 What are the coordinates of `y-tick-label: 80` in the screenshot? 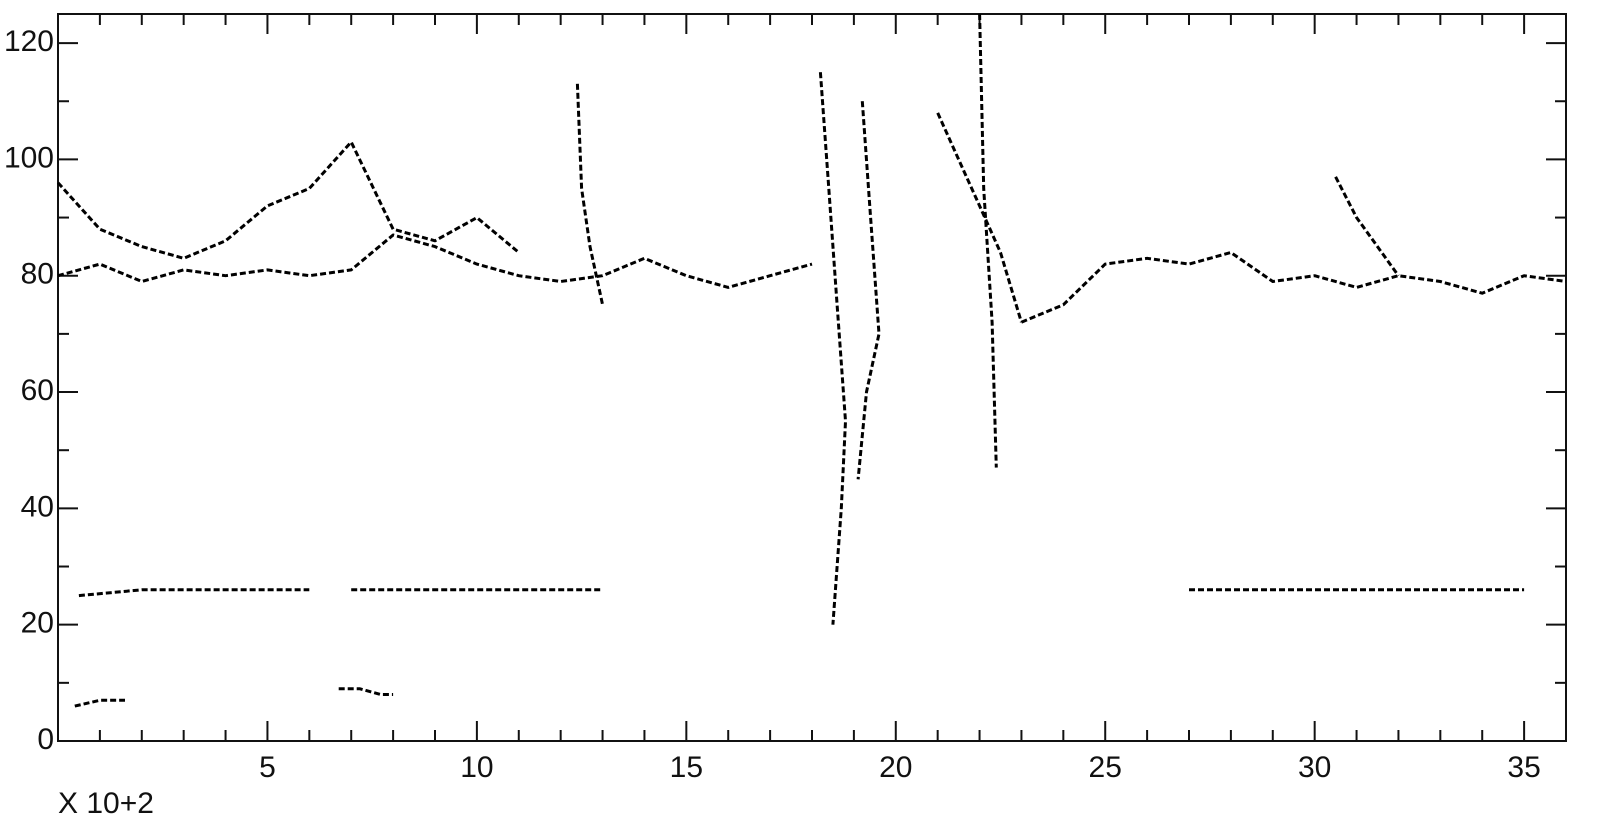 It's located at (37, 274).